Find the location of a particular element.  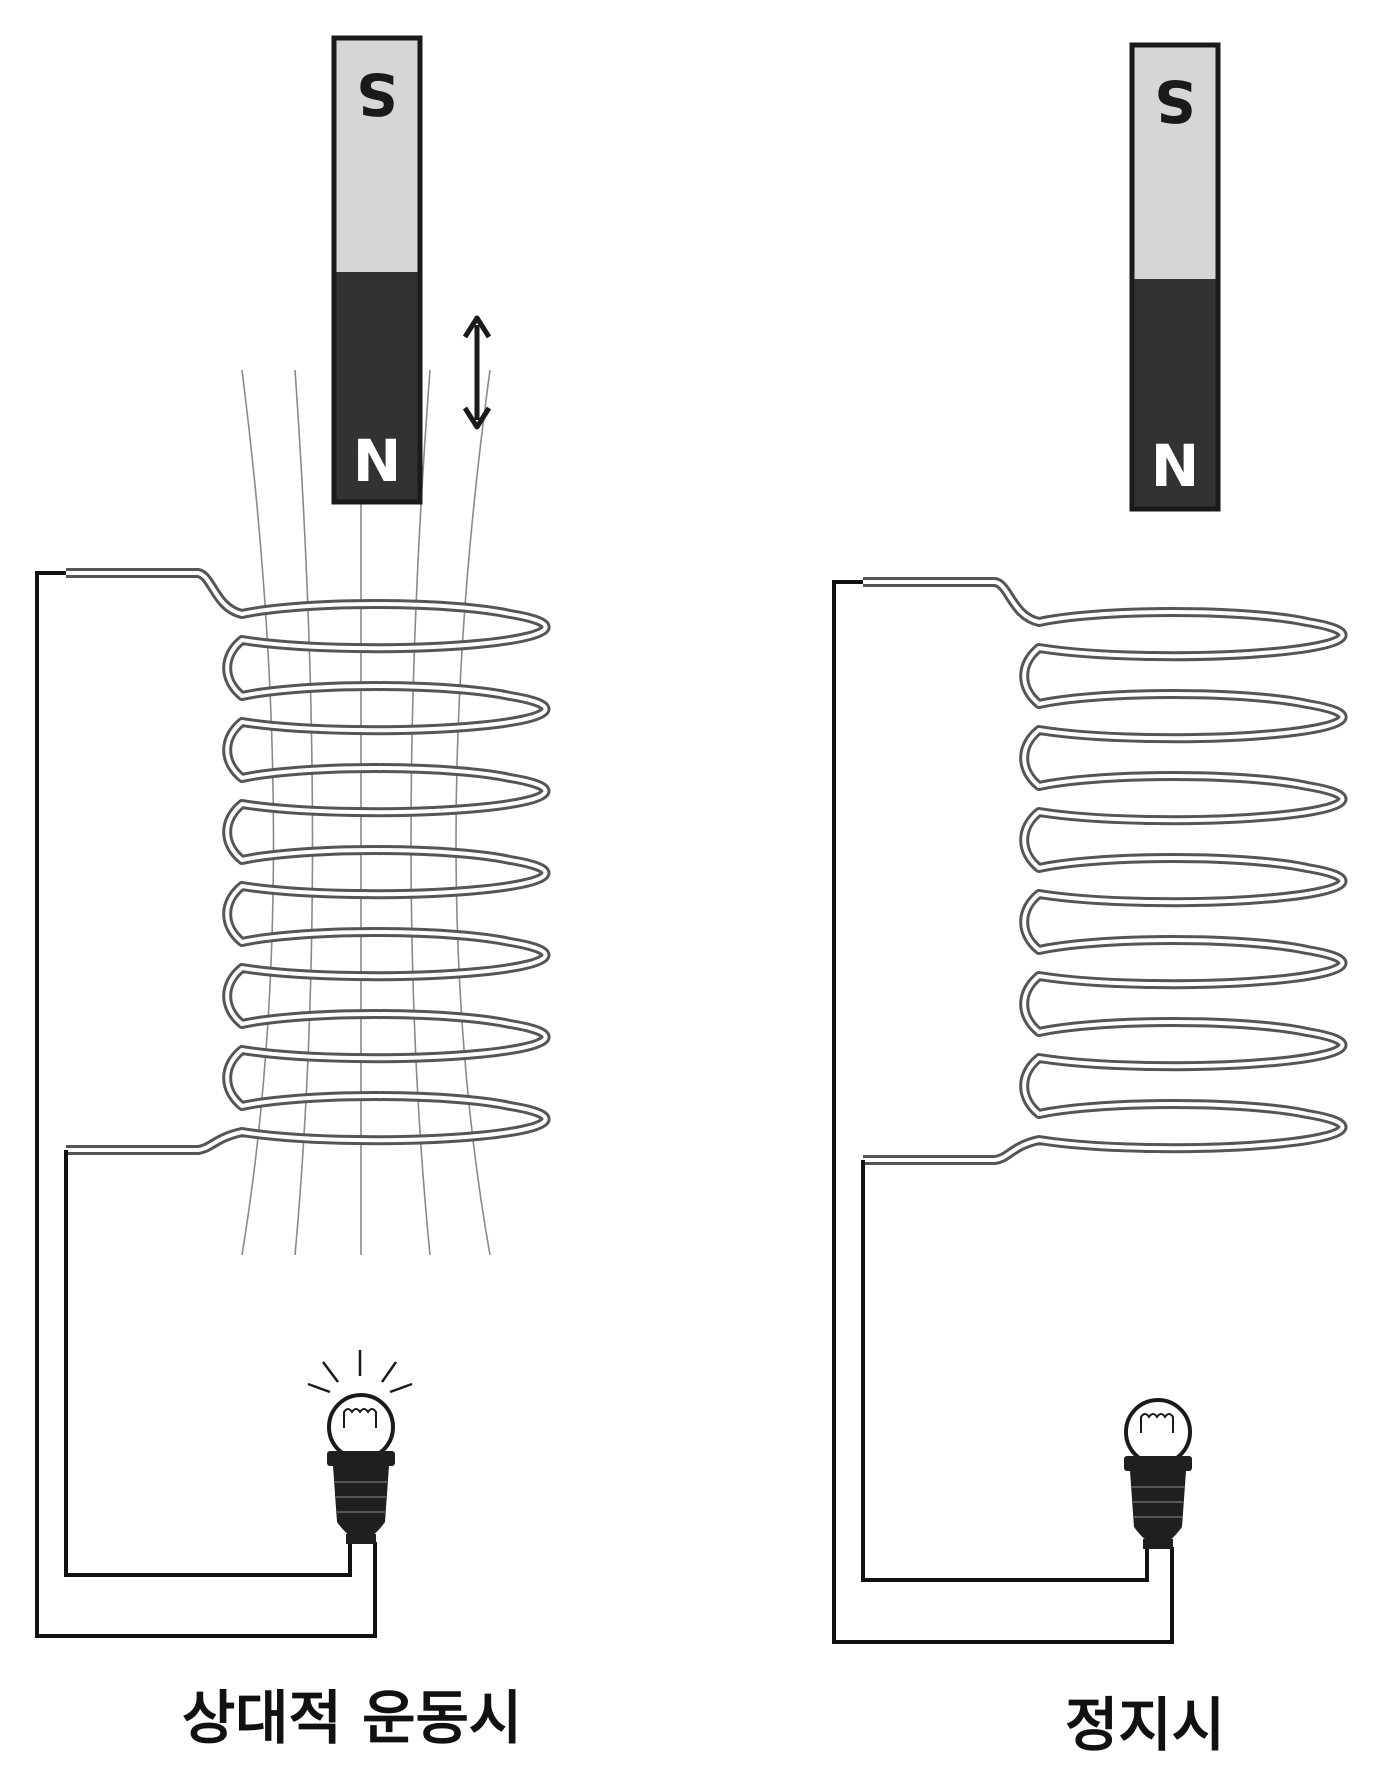

caption-stationary: 정지시 is located at coordinates (1145, 1725).